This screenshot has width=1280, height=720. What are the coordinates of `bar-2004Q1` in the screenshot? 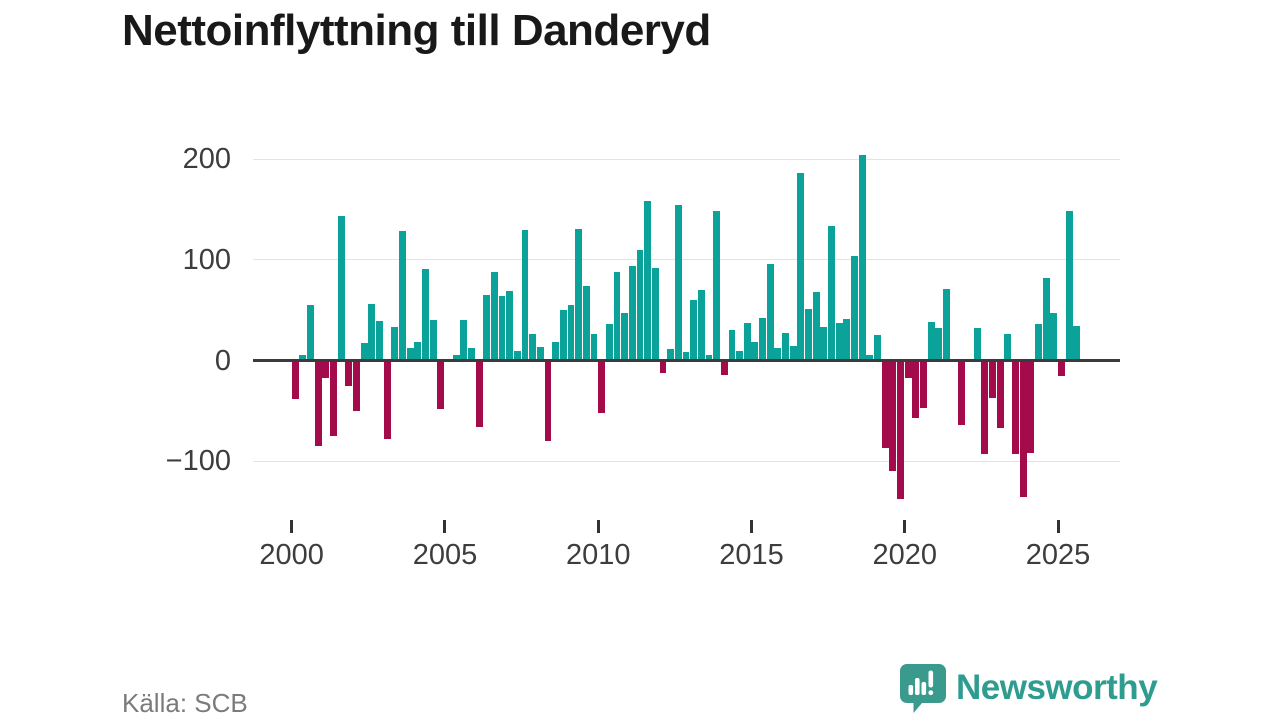 It's located at (418, 351).